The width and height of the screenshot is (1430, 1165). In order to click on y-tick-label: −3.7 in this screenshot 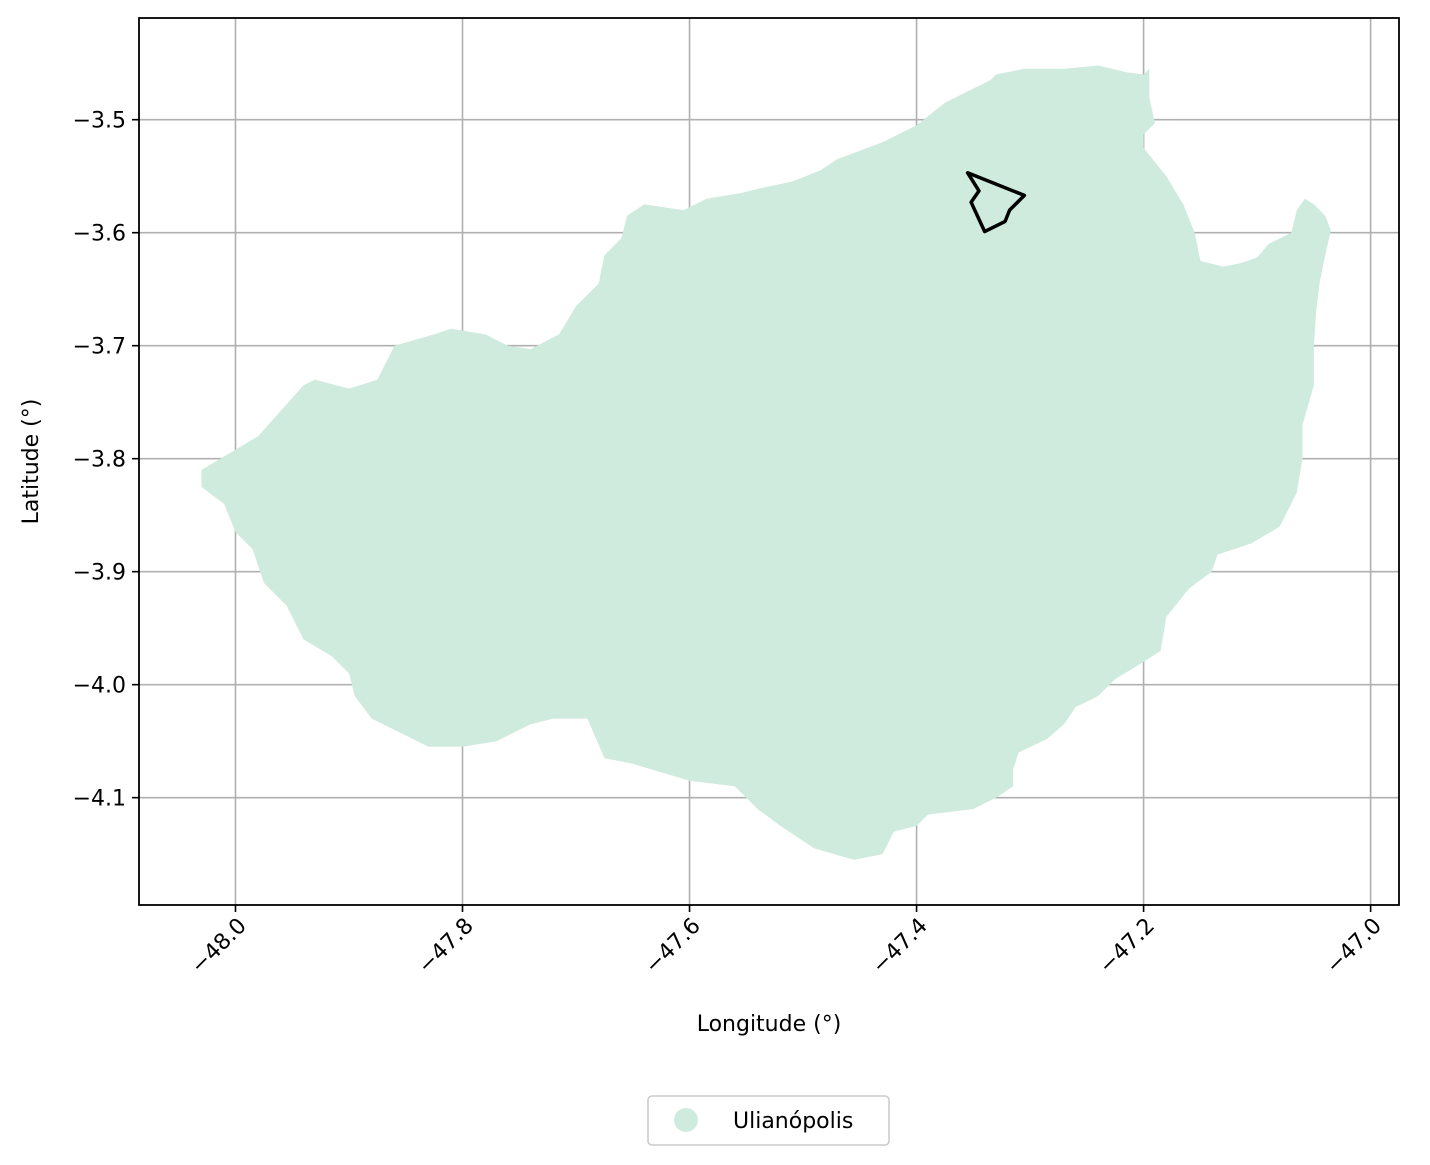, I will do `click(99, 347)`.